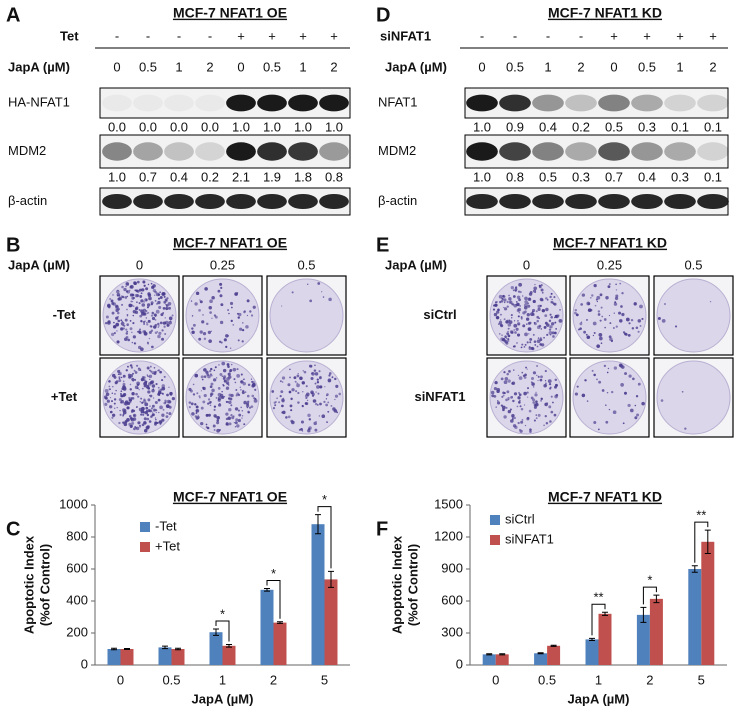  Describe the element at coordinates (139, 264) in the screenshot. I see `column-label: 0` at that location.